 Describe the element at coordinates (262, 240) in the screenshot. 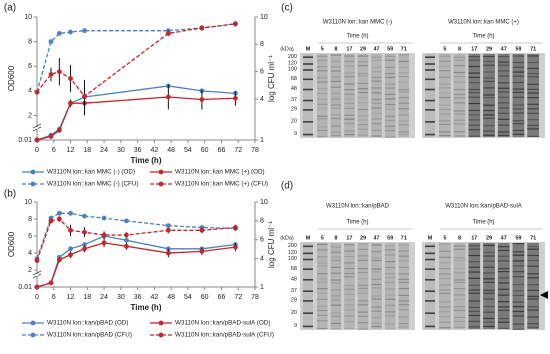

I see `y2-tick-label: 6` at that location.